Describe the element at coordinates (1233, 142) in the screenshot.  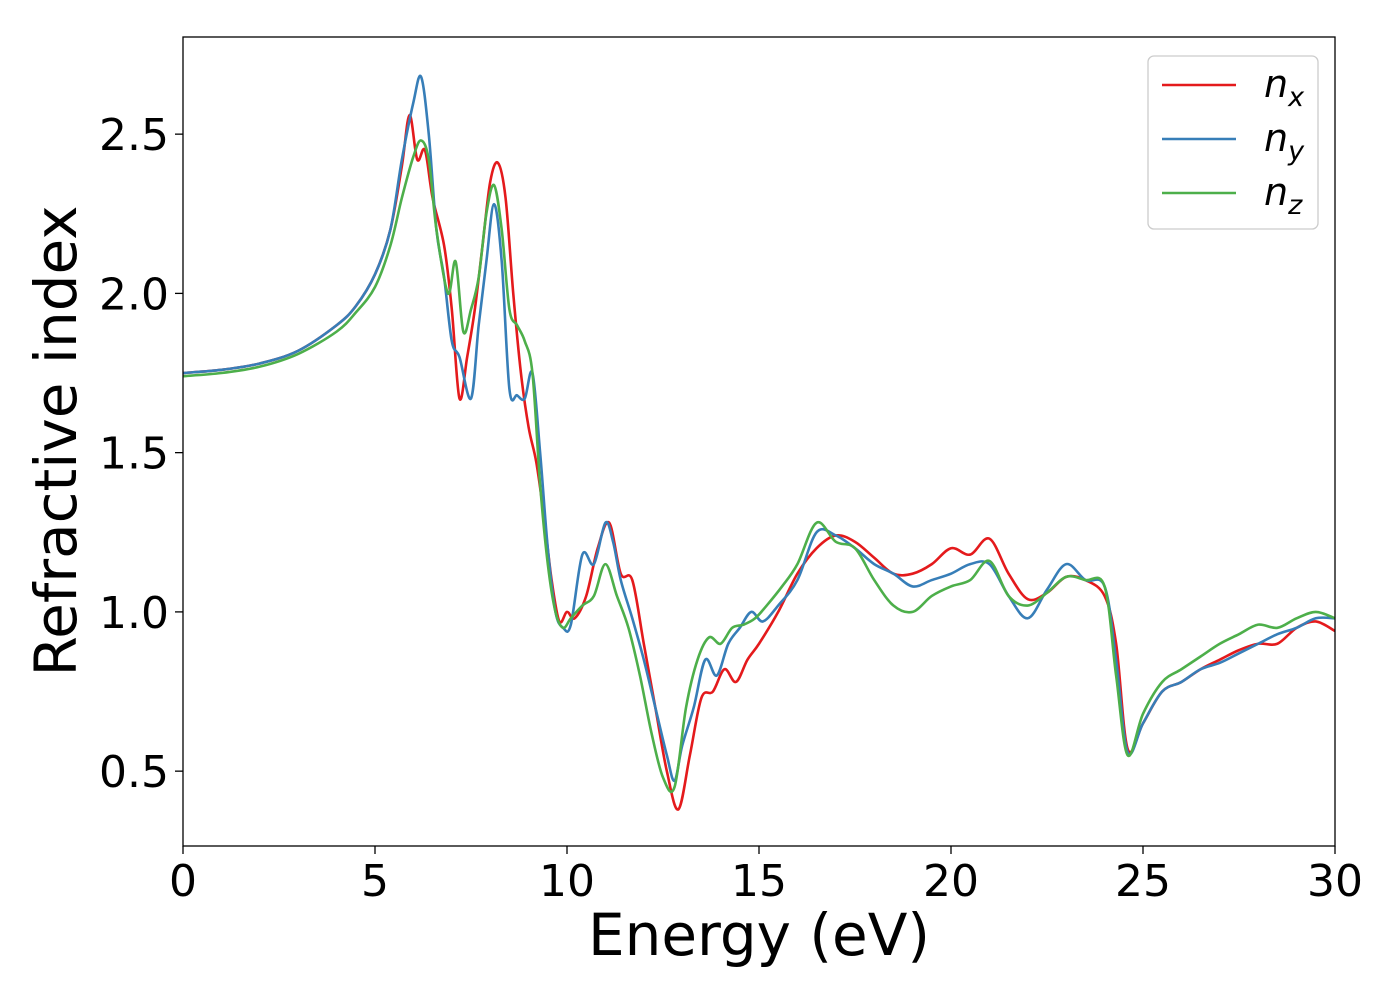
I see `legend-box` at that location.